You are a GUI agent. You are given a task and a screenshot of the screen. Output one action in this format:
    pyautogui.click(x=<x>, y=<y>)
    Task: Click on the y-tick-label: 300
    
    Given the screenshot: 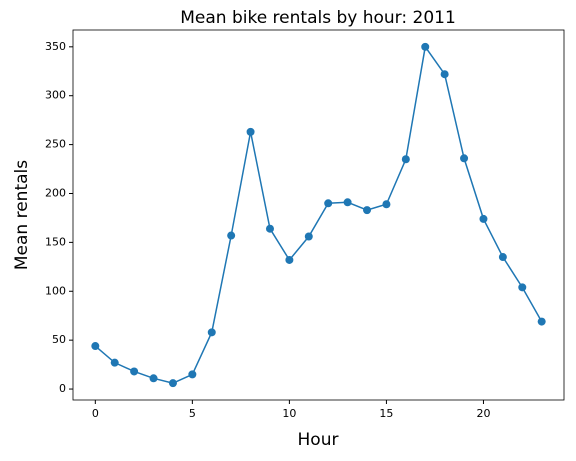 What is the action you would take?
    pyautogui.click(x=55, y=95)
    